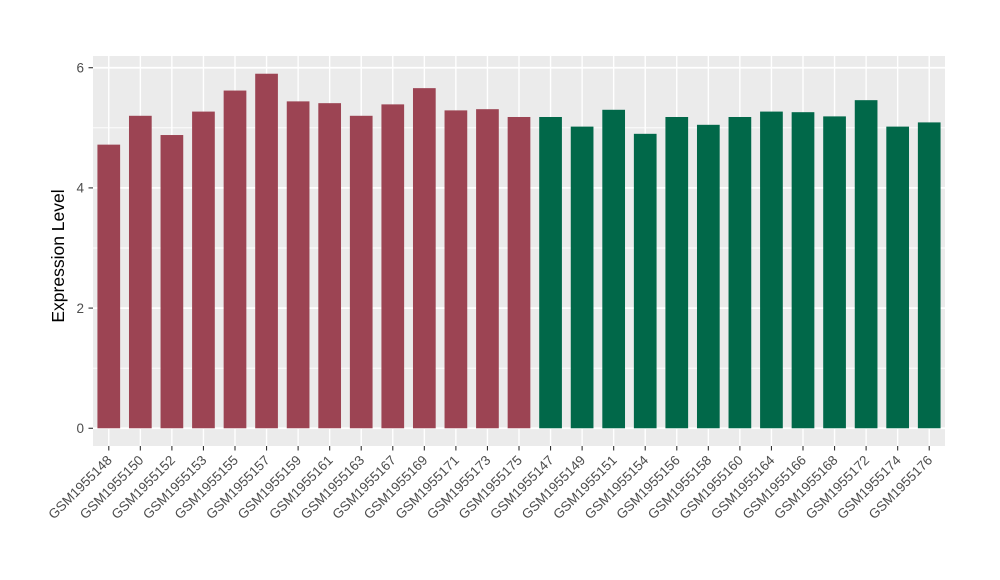  What do you see at coordinates (109, 286) in the screenshot?
I see `bar-GSM1955148` at bounding box center [109, 286].